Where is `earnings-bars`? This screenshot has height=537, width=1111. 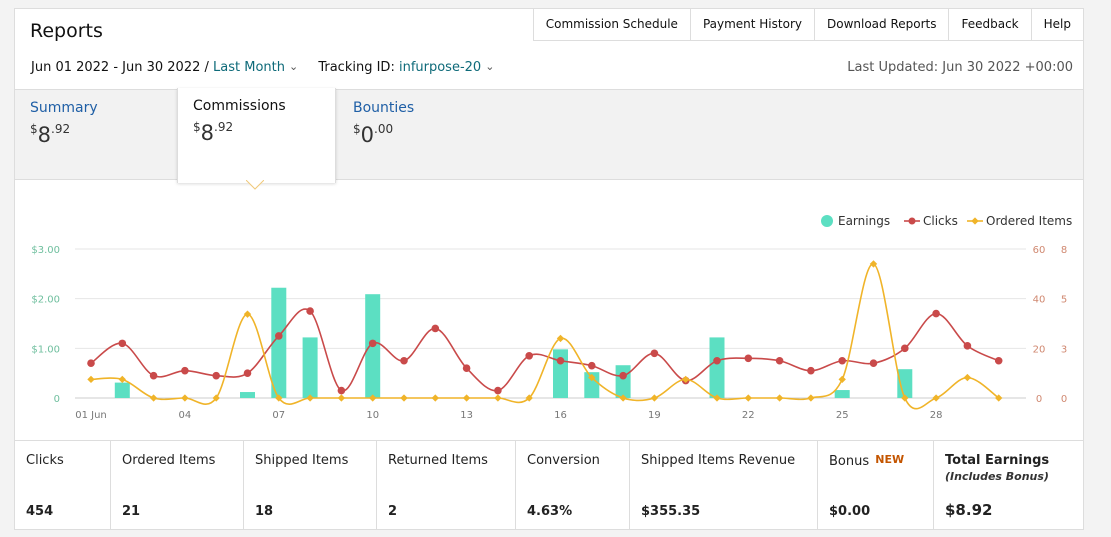 earnings-bars is located at coordinates (513, 342).